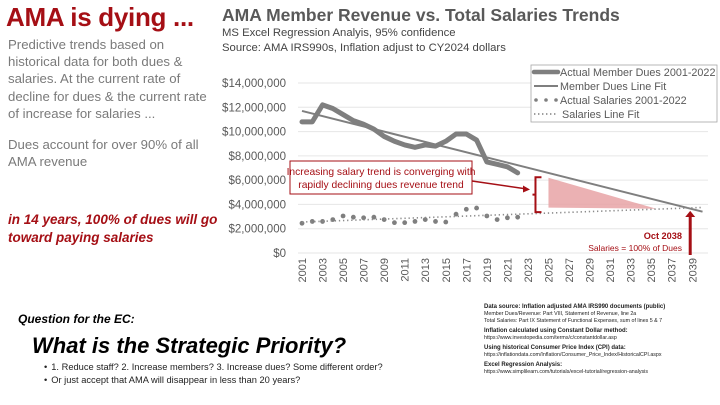 The width and height of the screenshot is (720, 405). I want to click on x-tick-label: 2021, so click(508, 270).